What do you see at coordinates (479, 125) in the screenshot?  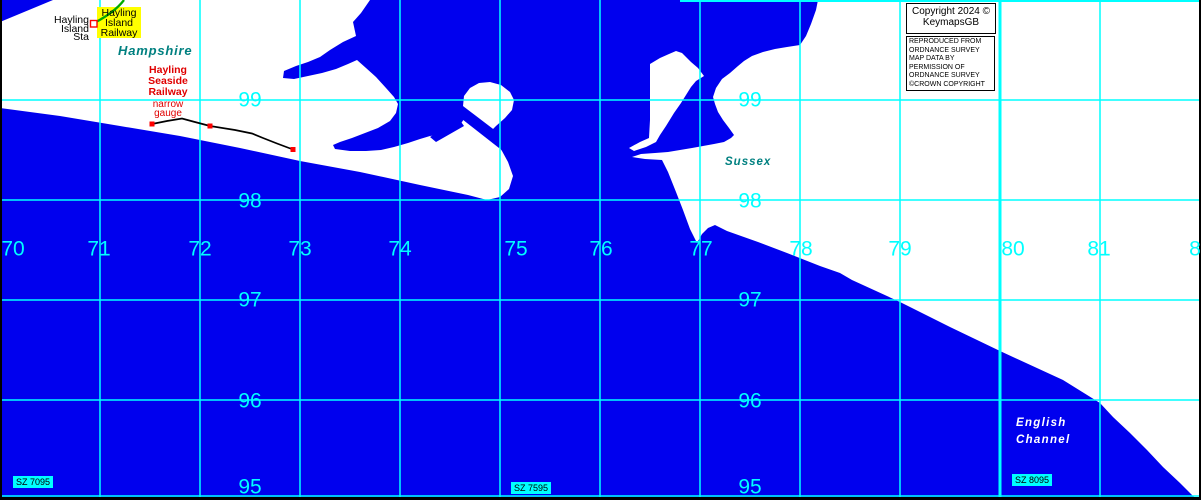 I see `sea-slit-harbour-entrance` at bounding box center [479, 125].